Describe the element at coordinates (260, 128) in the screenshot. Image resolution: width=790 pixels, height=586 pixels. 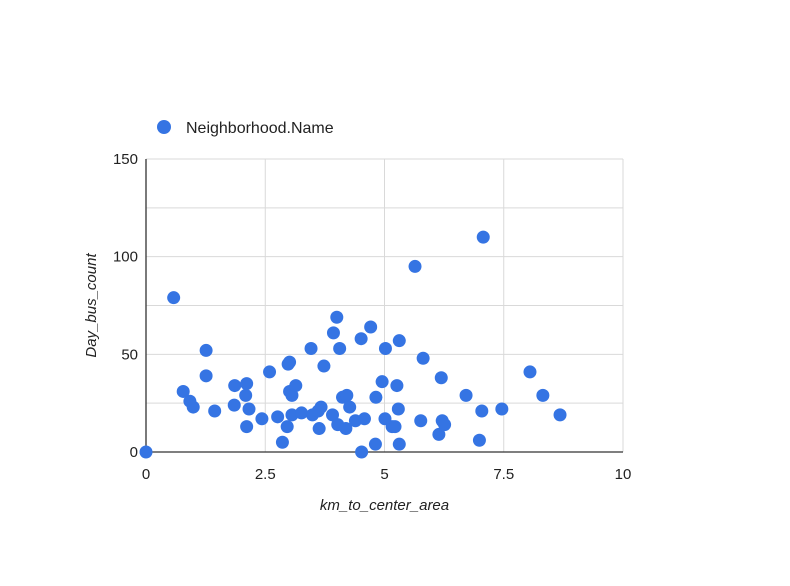
I see `legend-label: Neighborhood.Name` at that location.